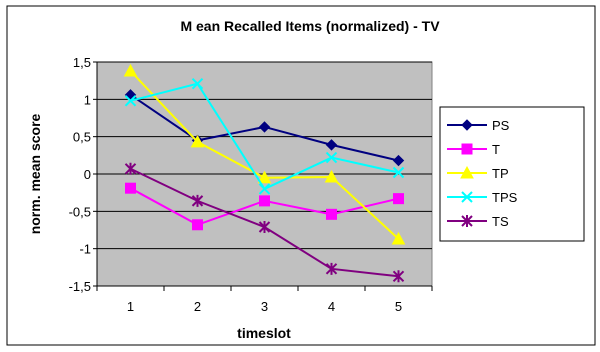  Describe the element at coordinates (82, 137) in the screenshot. I see `y-tick-label: 0,5` at that location.